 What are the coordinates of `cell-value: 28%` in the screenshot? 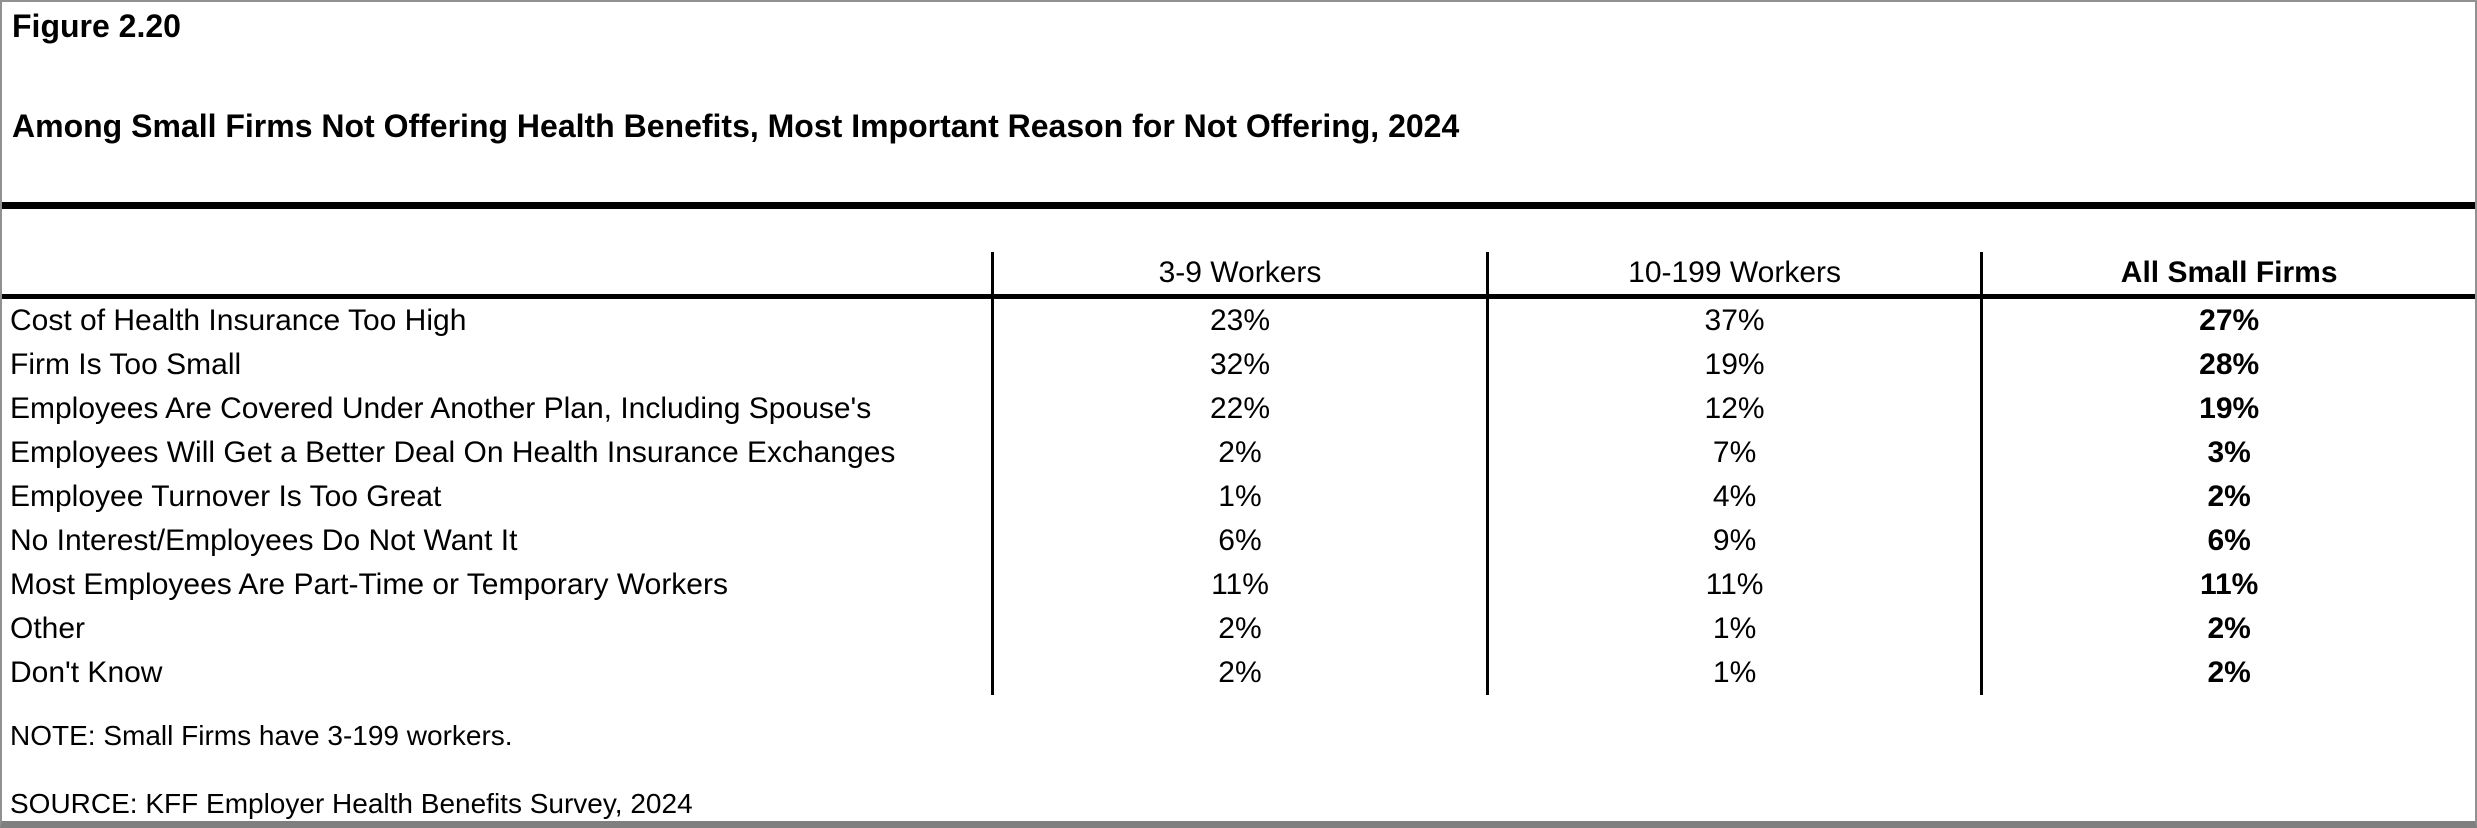 It's located at (2227, 365).